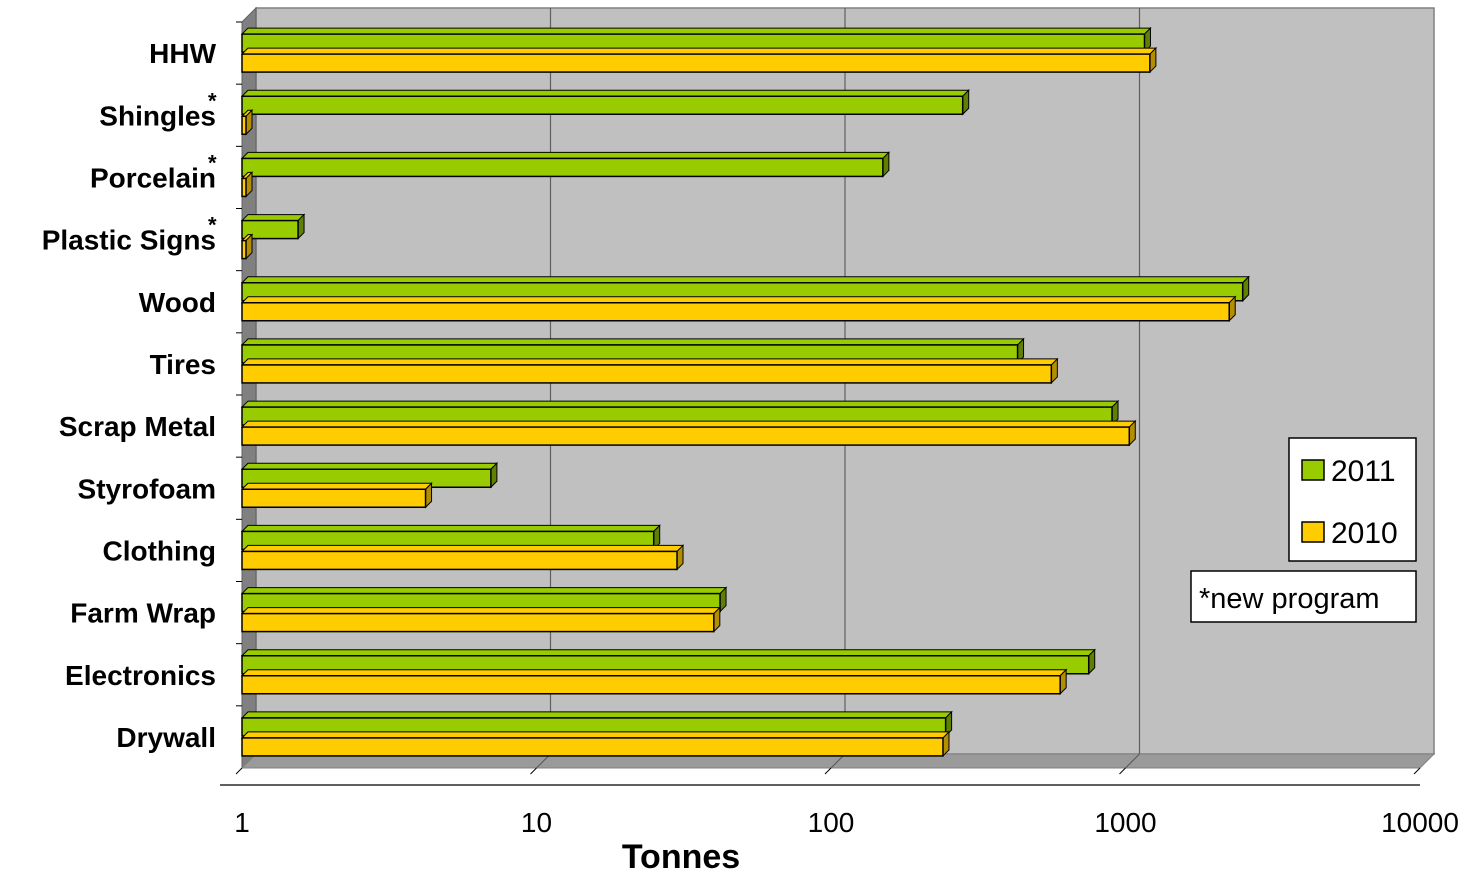  I want to click on bar-2010-styrofoam, so click(336, 495).